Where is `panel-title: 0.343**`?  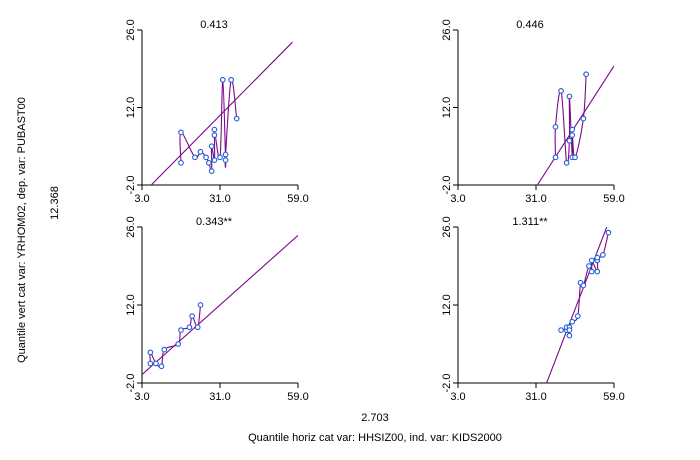 panel-title: 0.343** is located at coordinates (214, 222).